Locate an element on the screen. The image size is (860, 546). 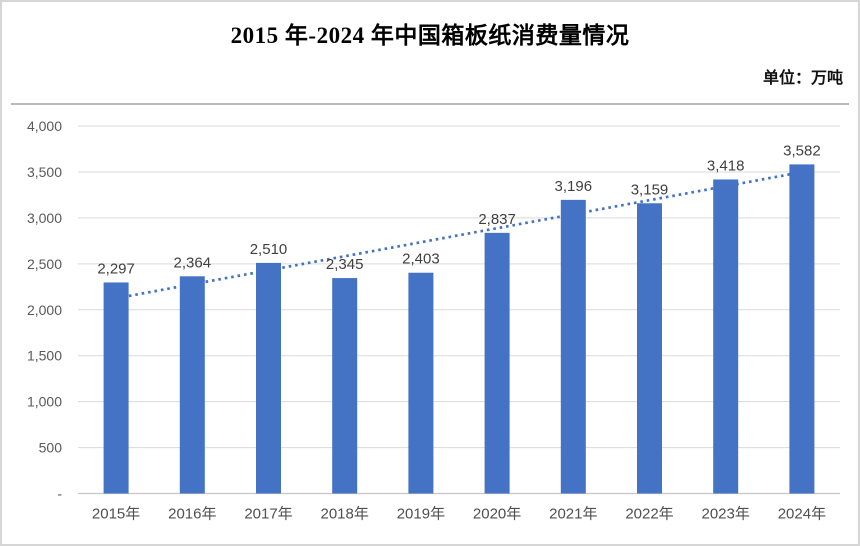
y-tick-label: 3,500 is located at coordinates (44, 172).